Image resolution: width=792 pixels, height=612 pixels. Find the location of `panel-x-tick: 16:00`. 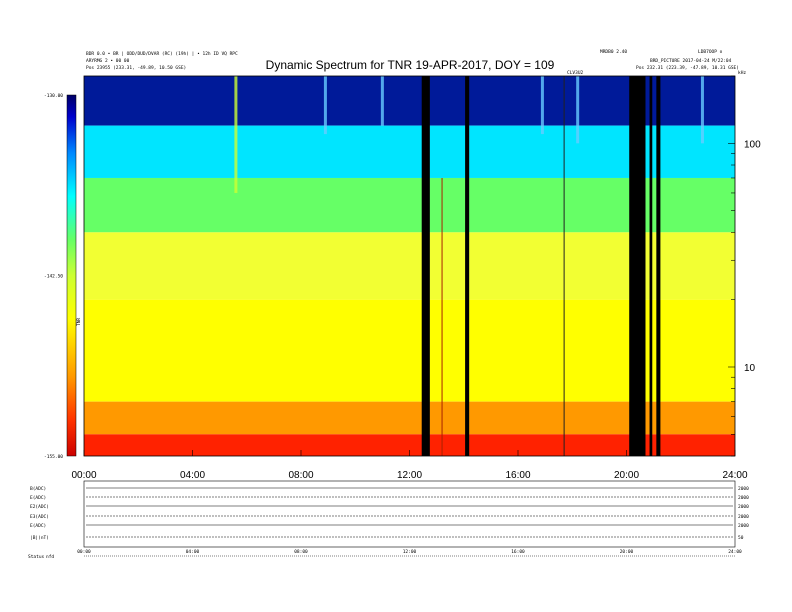

panel-x-tick: 16:00 is located at coordinates (518, 552).